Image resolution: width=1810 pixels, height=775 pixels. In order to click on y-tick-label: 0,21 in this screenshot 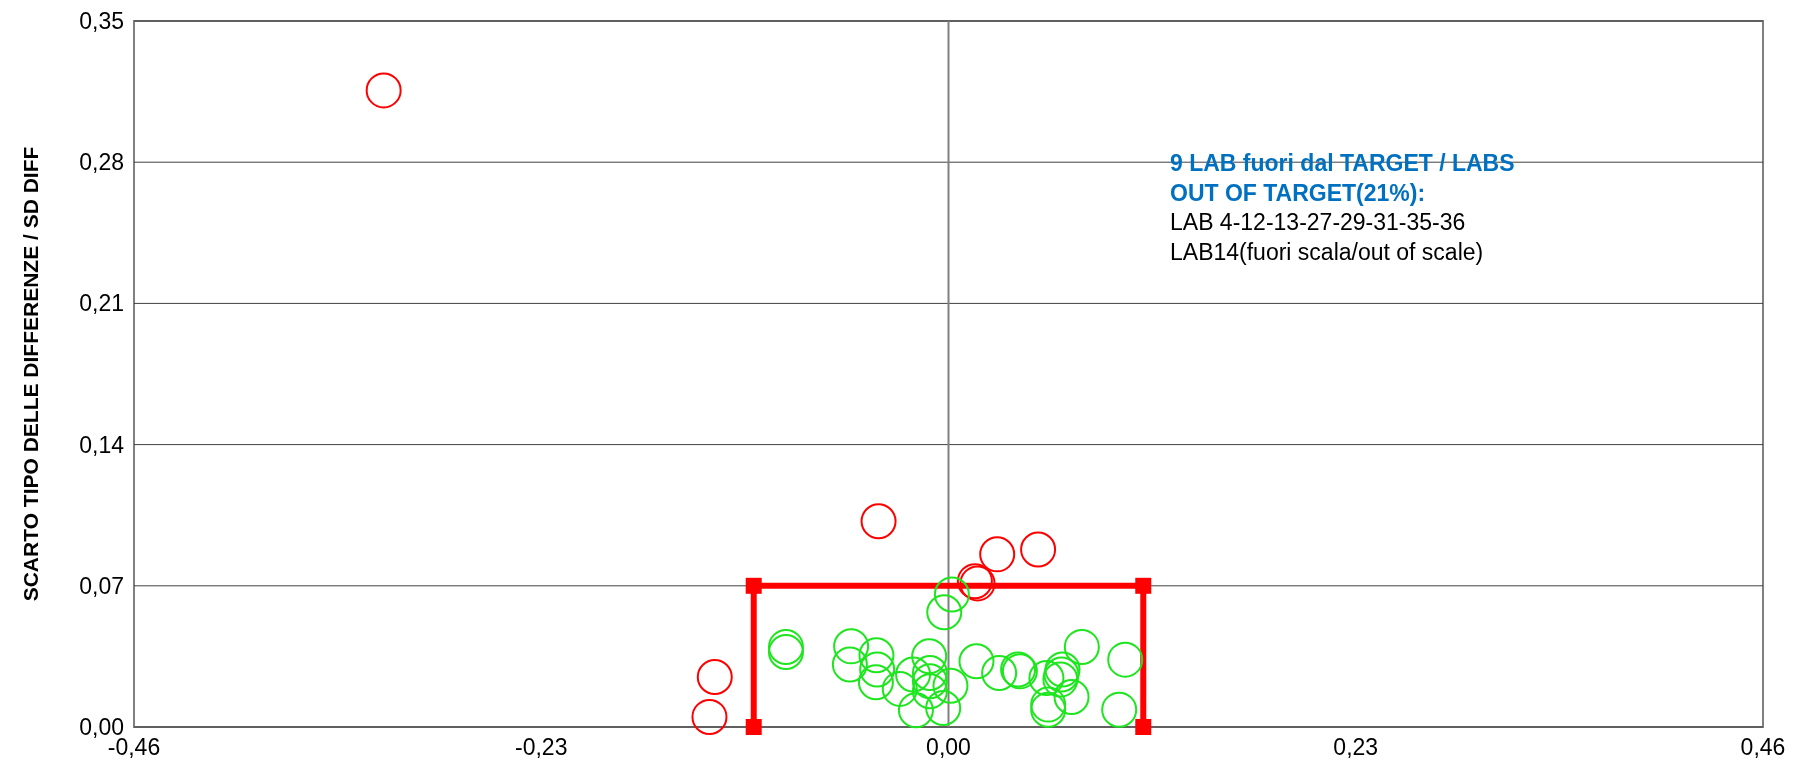, I will do `click(101, 303)`.